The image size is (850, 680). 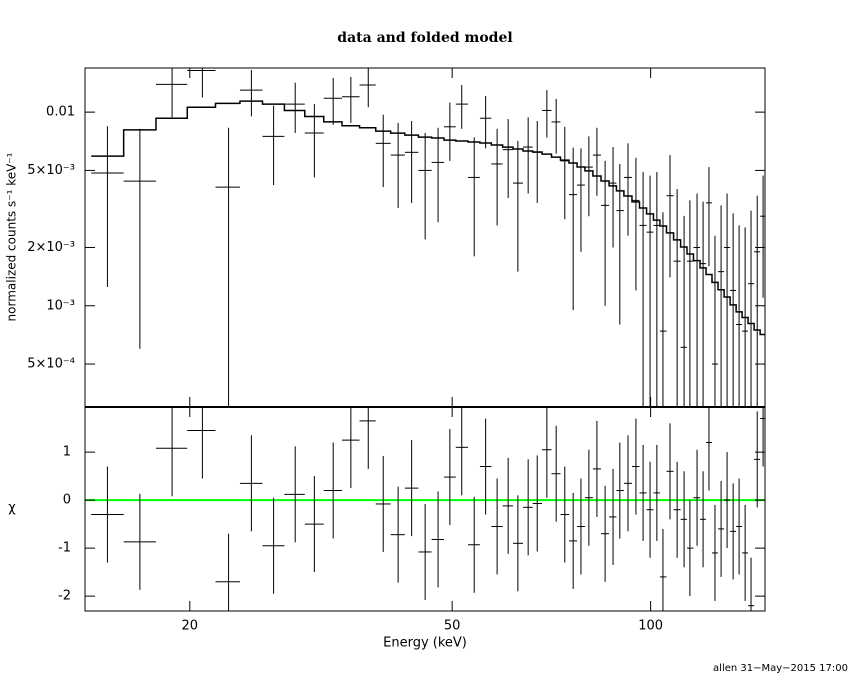 What do you see at coordinates (67, 452) in the screenshot?
I see `y-tick-label: 1` at bounding box center [67, 452].